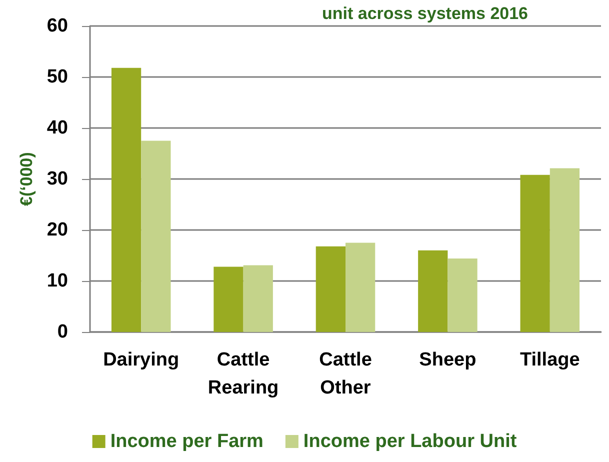  What do you see at coordinates (447, 360) in the screenshot?
I see `x-tick-label: Sheep` at bounding box center [447, 360].